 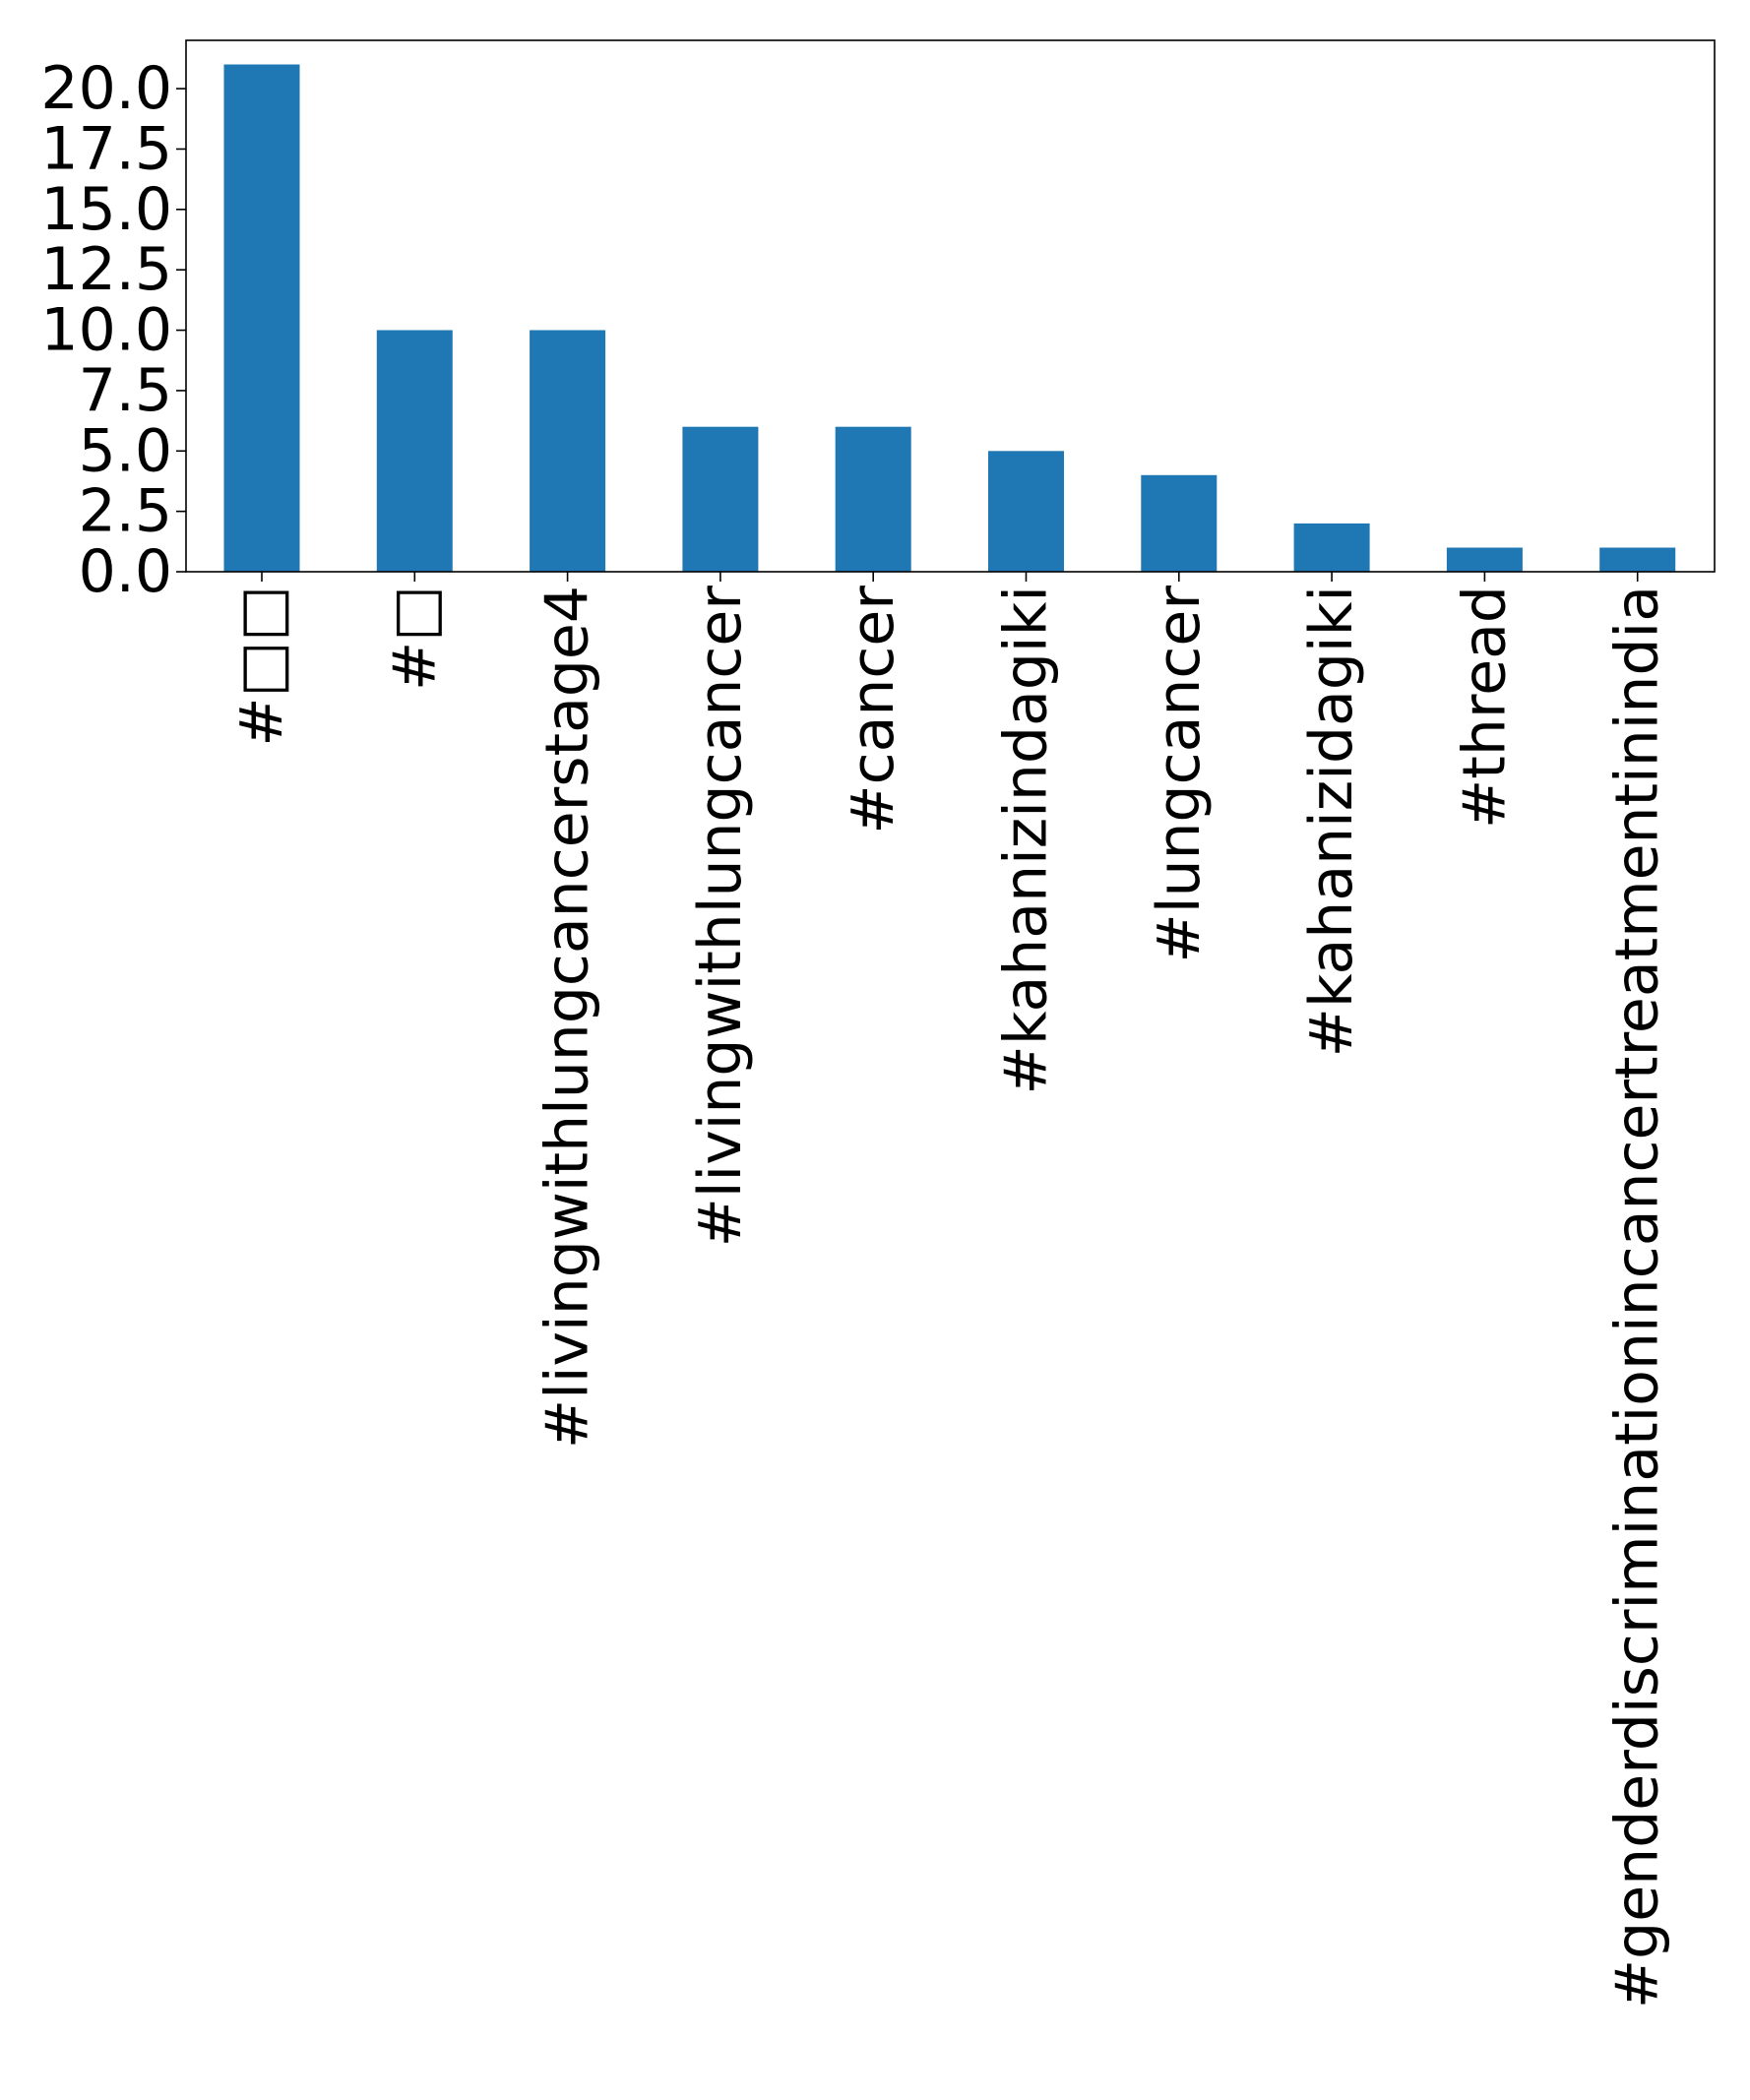 What do you see at coordinates (873, 710) in the screenshot?
I see `x-tick-label-4: #cancer` at bounding box center [873, 710].